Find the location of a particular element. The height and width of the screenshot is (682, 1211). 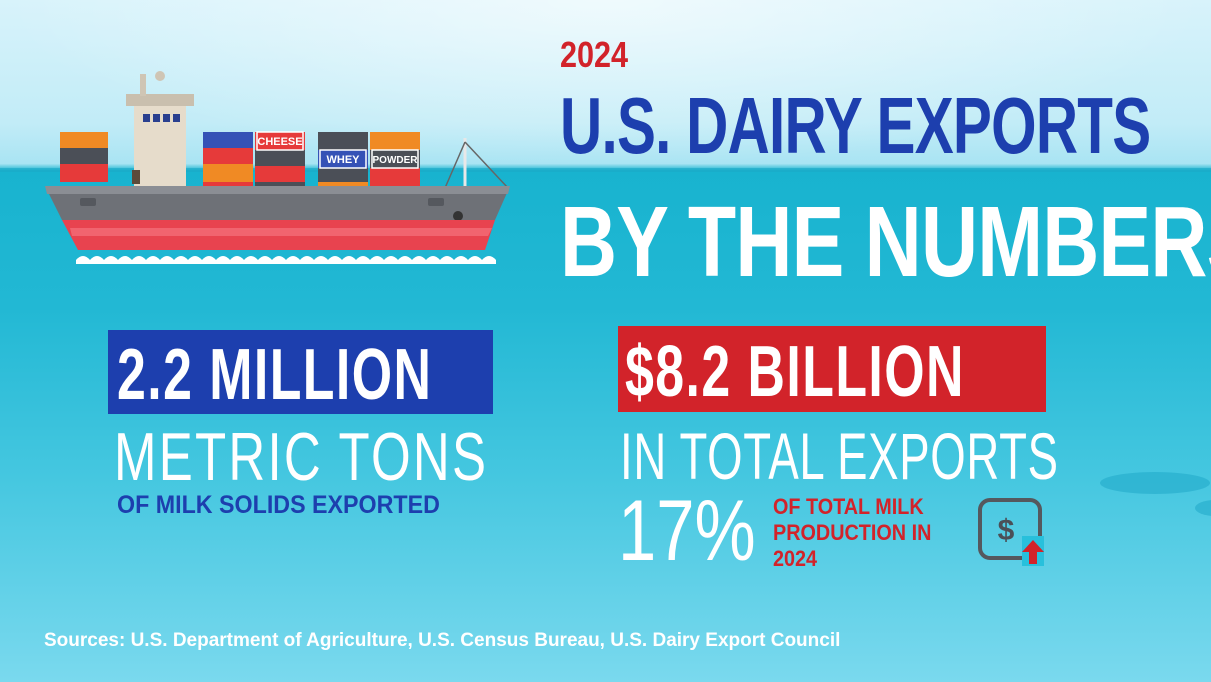

value-highlight-box is located at coordinates (832, 369).